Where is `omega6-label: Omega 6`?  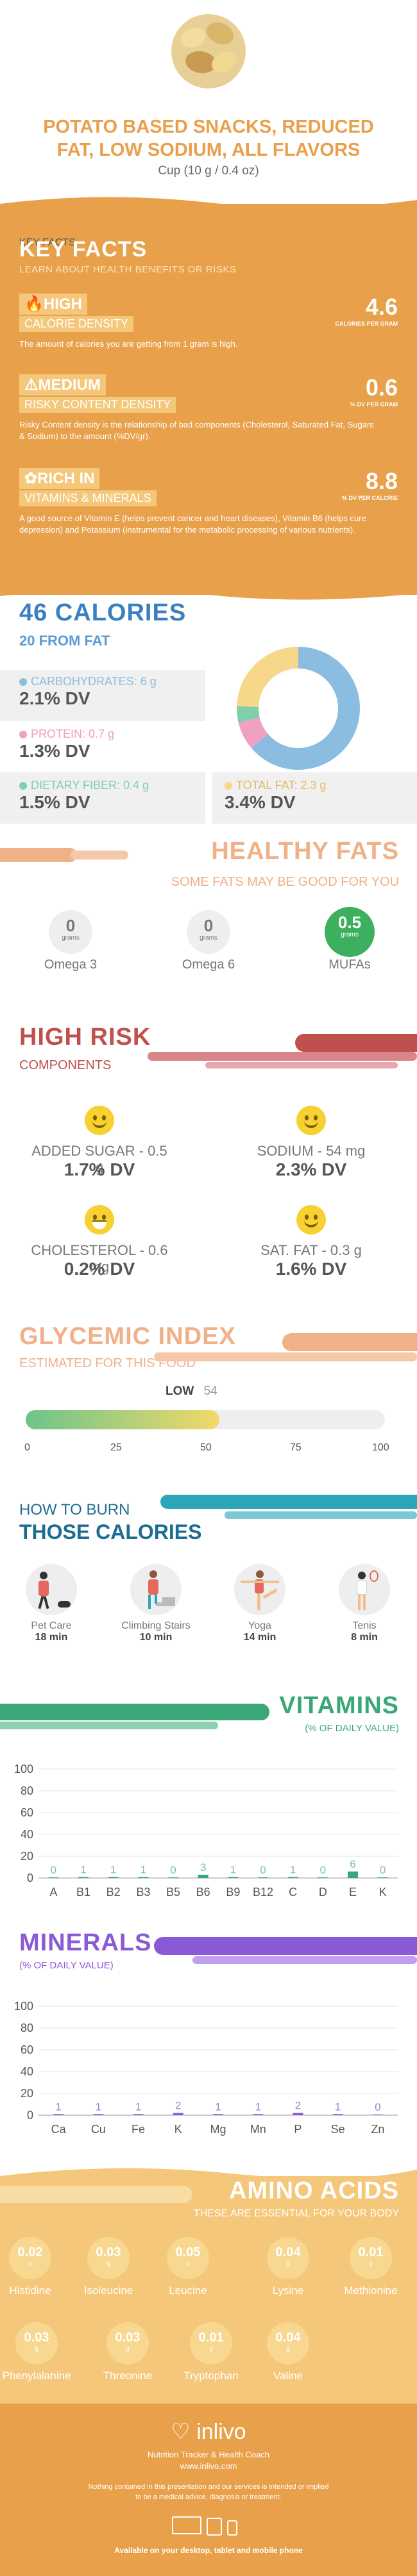
omega6-label: Omega 6 is located at coordinates (208, 965).